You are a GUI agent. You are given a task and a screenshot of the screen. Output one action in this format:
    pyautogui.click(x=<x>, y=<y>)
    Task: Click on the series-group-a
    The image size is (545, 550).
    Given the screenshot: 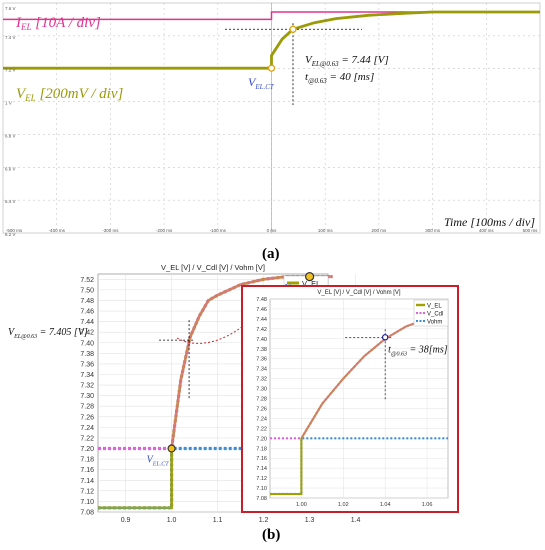 What is the action you would take?
    pyautogui.click(x=271, y=40)
    